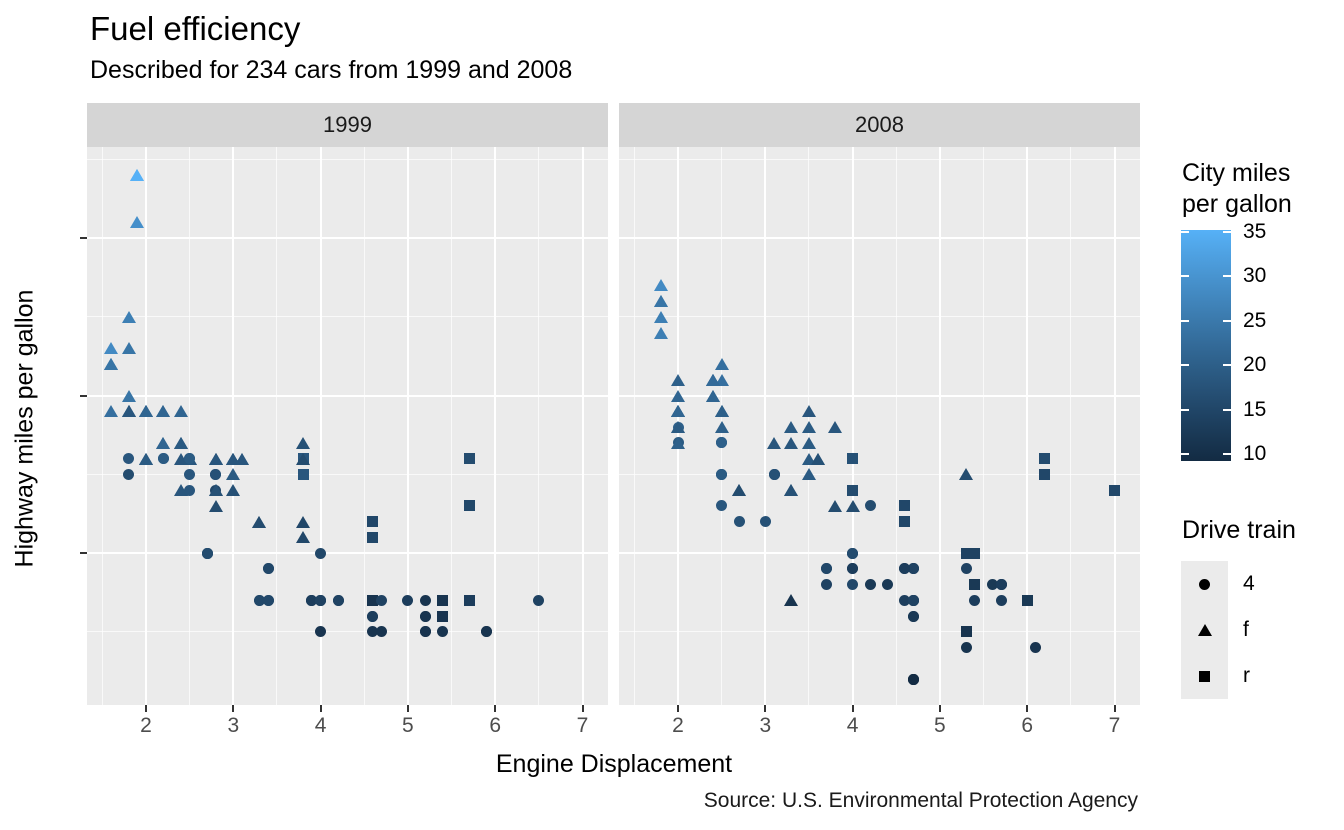 This screenshot has height=830, width=1344. I want to click on facet-strip-1999-label: 1999, so click(347, 124).